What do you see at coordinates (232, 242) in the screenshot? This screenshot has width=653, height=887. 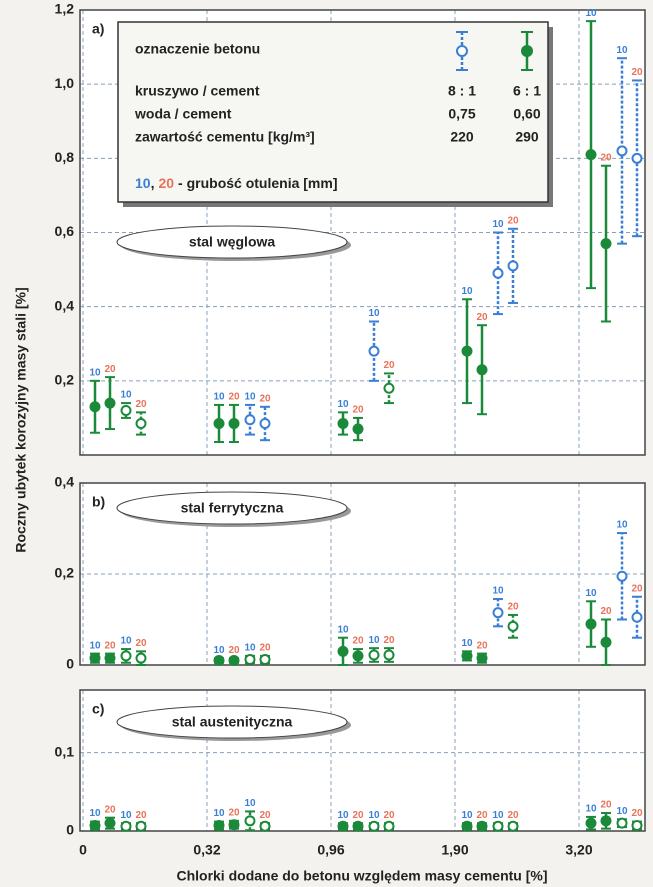 I see `panel-name-ellipse` at bounding box center [232, 242].